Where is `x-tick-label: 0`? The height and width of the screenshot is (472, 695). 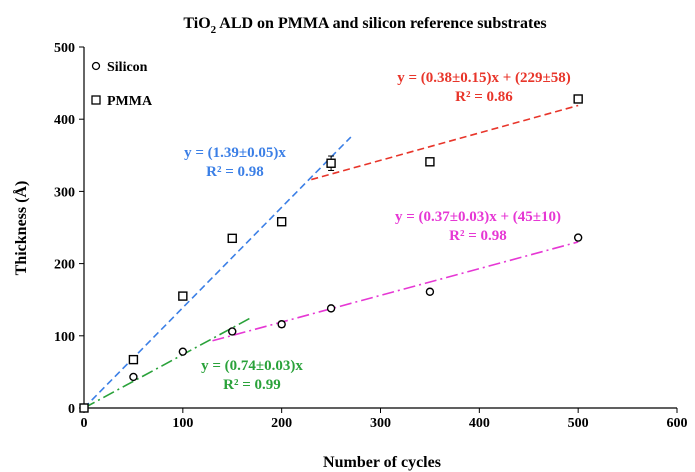 x-tick-label: 0 is located at coordinates (84, 423).